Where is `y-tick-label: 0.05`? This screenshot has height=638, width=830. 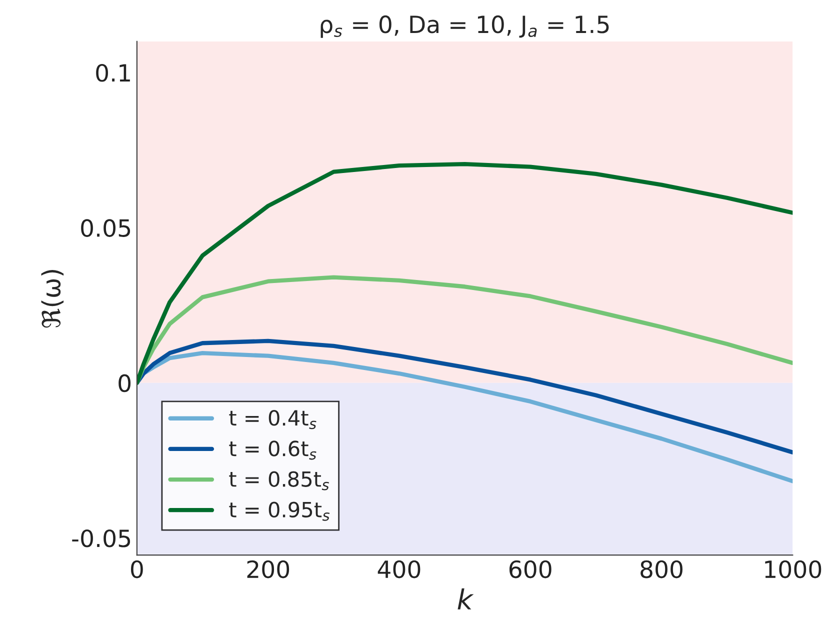
y-tick-label: 0.05 is located at coordinates (105, 228).